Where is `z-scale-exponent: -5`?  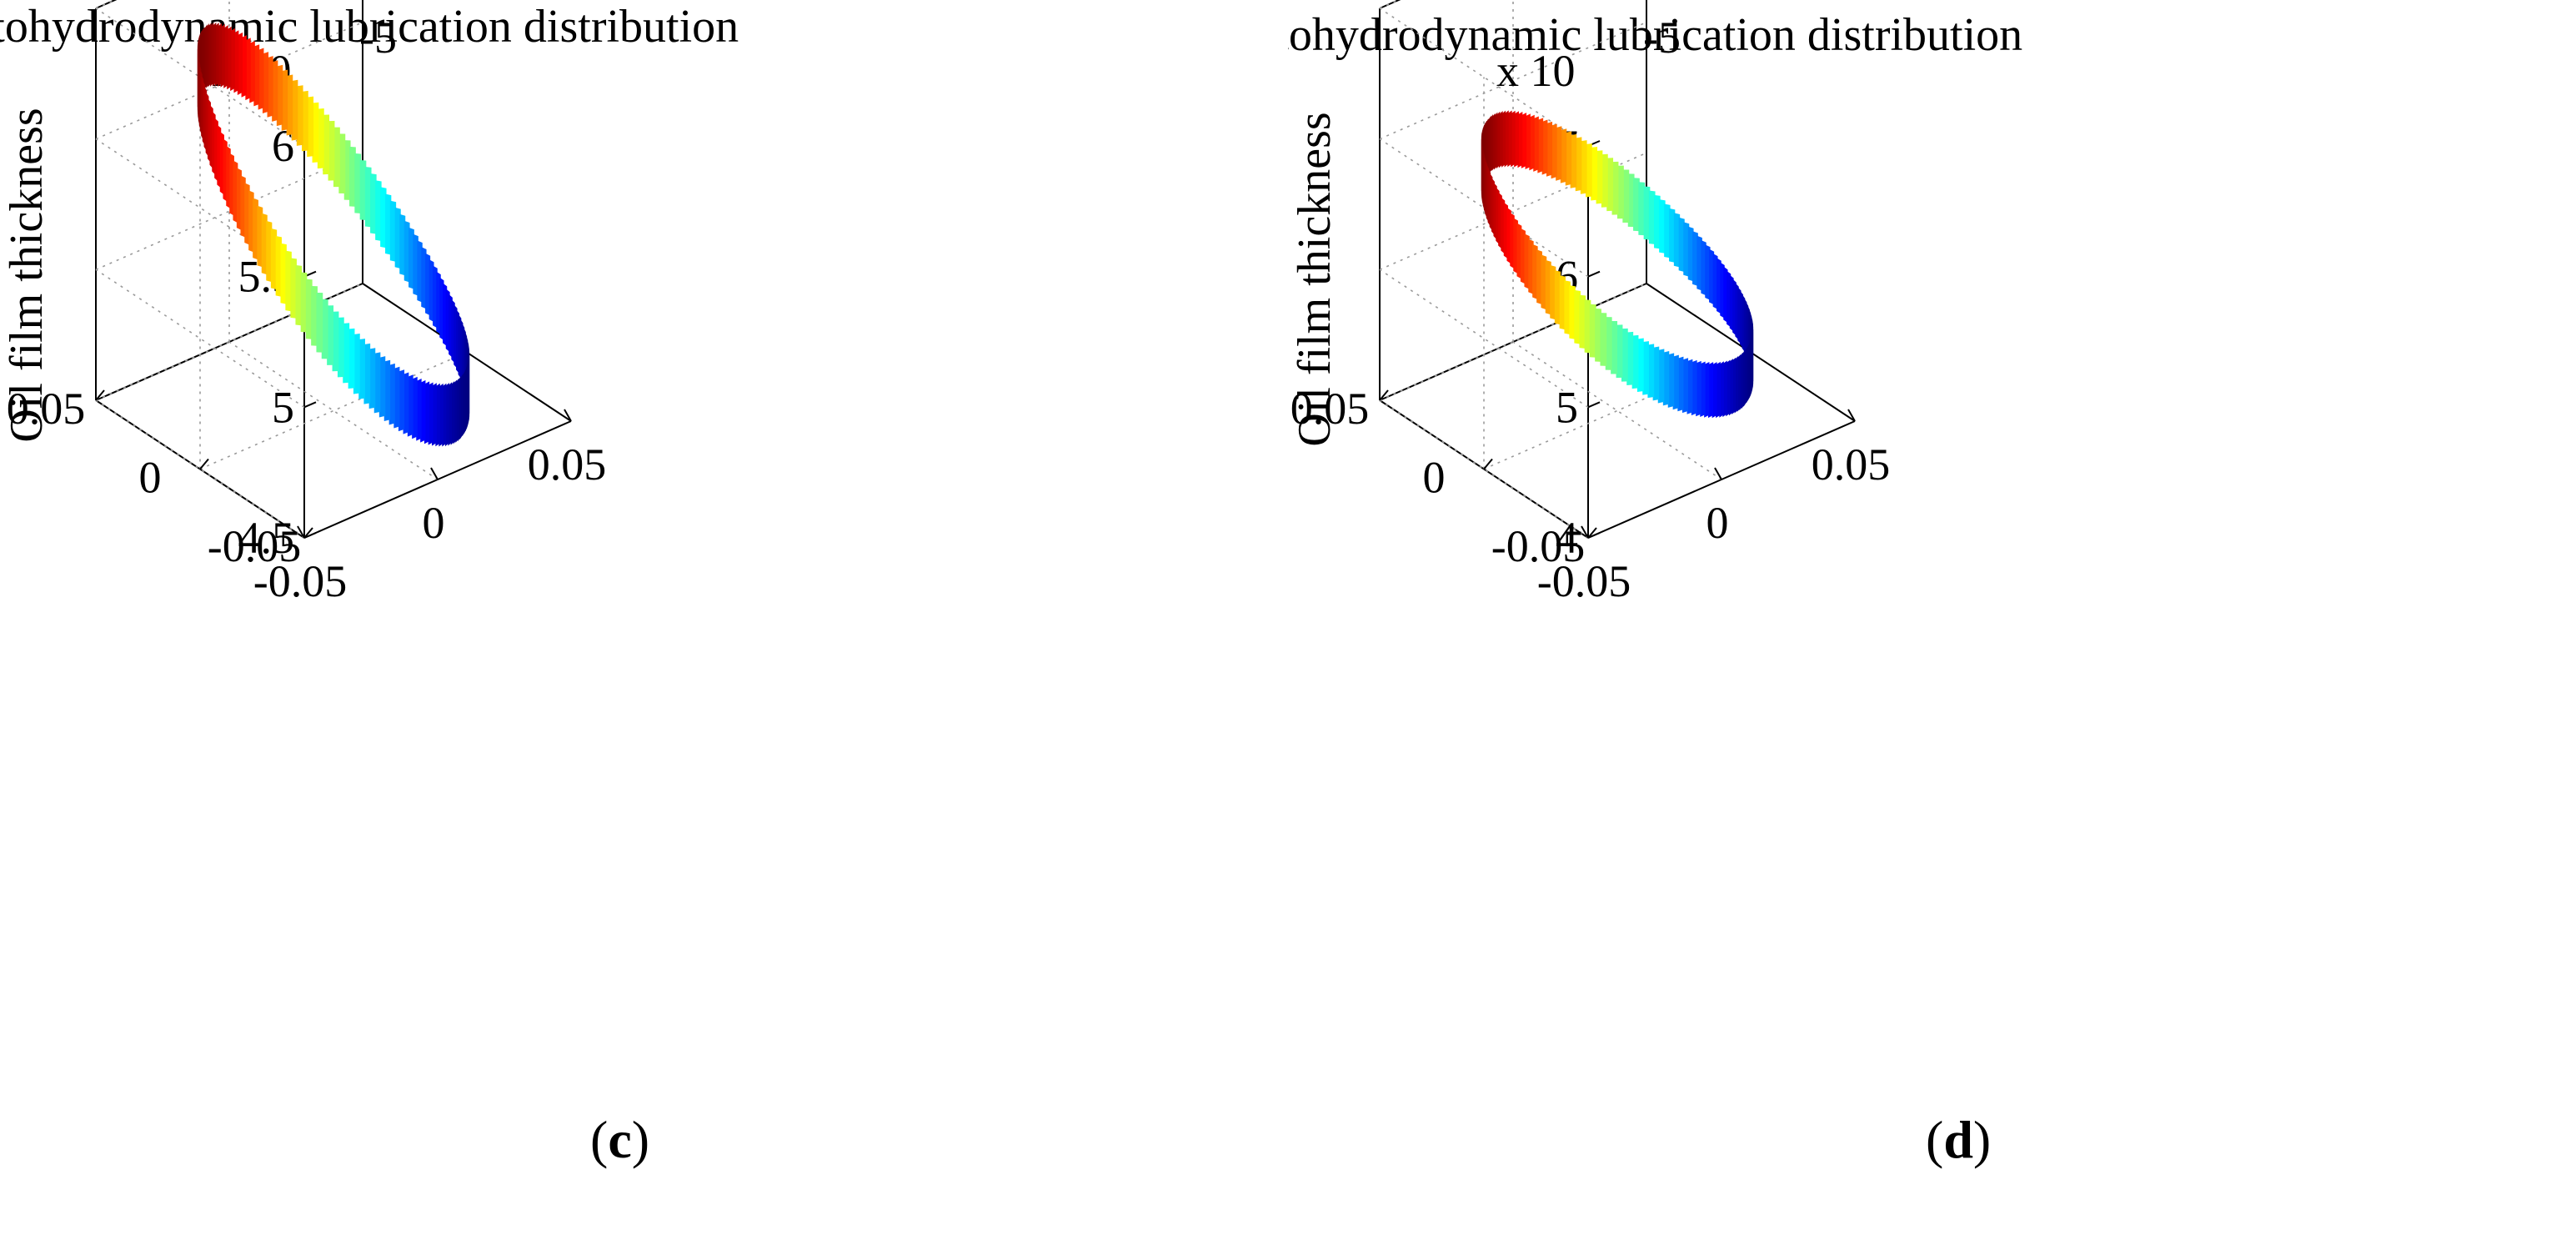
z-scale-exponent: -5 is located at coordinates (1662, 38).